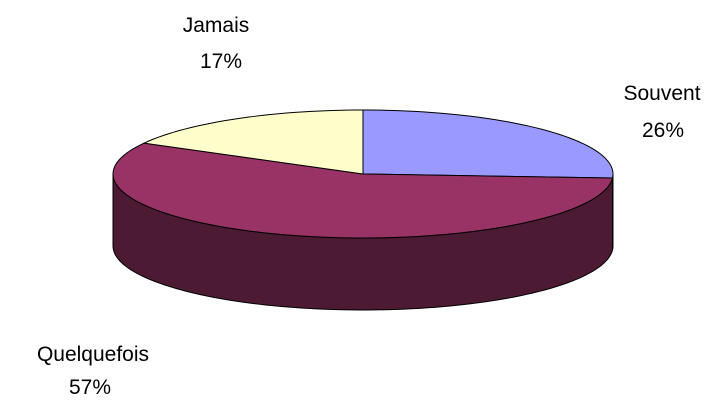 Image resolution: width=722 pixels, height=401 pixels. What do you see at coordinates (661, 93) in the screenshot?
I see `slice-label-souvent: Souvent` at bounding box center [661, 93].